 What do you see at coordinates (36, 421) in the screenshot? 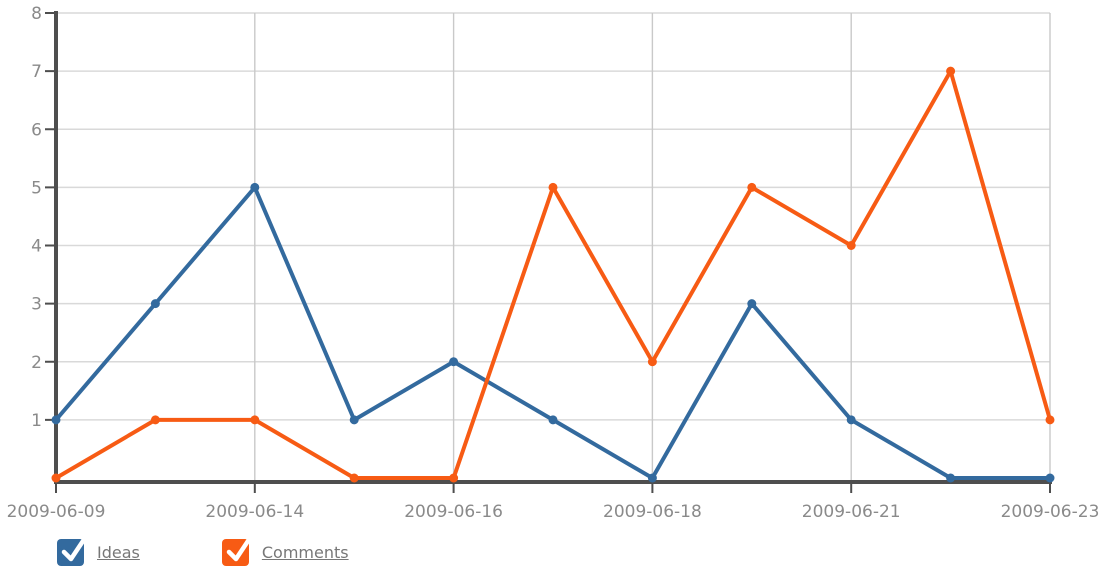
I see `y-tick-label: 1` at bounding box center [36, 421].